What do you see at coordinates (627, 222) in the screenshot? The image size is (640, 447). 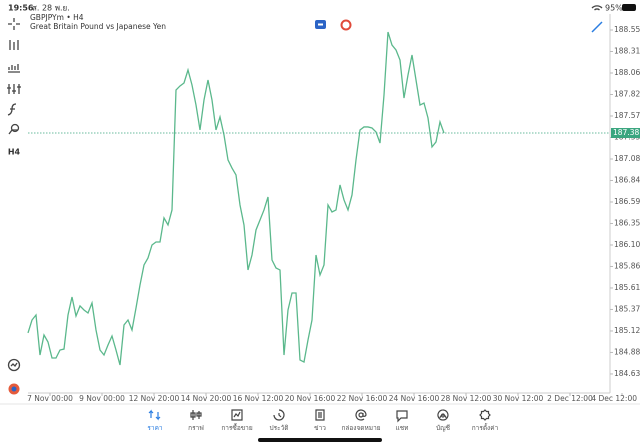 I see `y-tick-label: 186.35` at bounding box center [627, 222].